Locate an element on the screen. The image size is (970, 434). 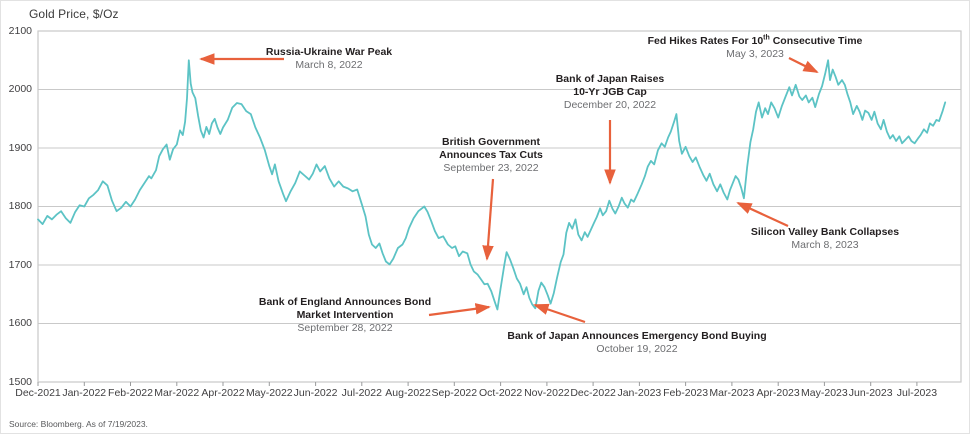
x-tick-label-Jun-2023: Jun-2023 is located at coordinates (870, 393).